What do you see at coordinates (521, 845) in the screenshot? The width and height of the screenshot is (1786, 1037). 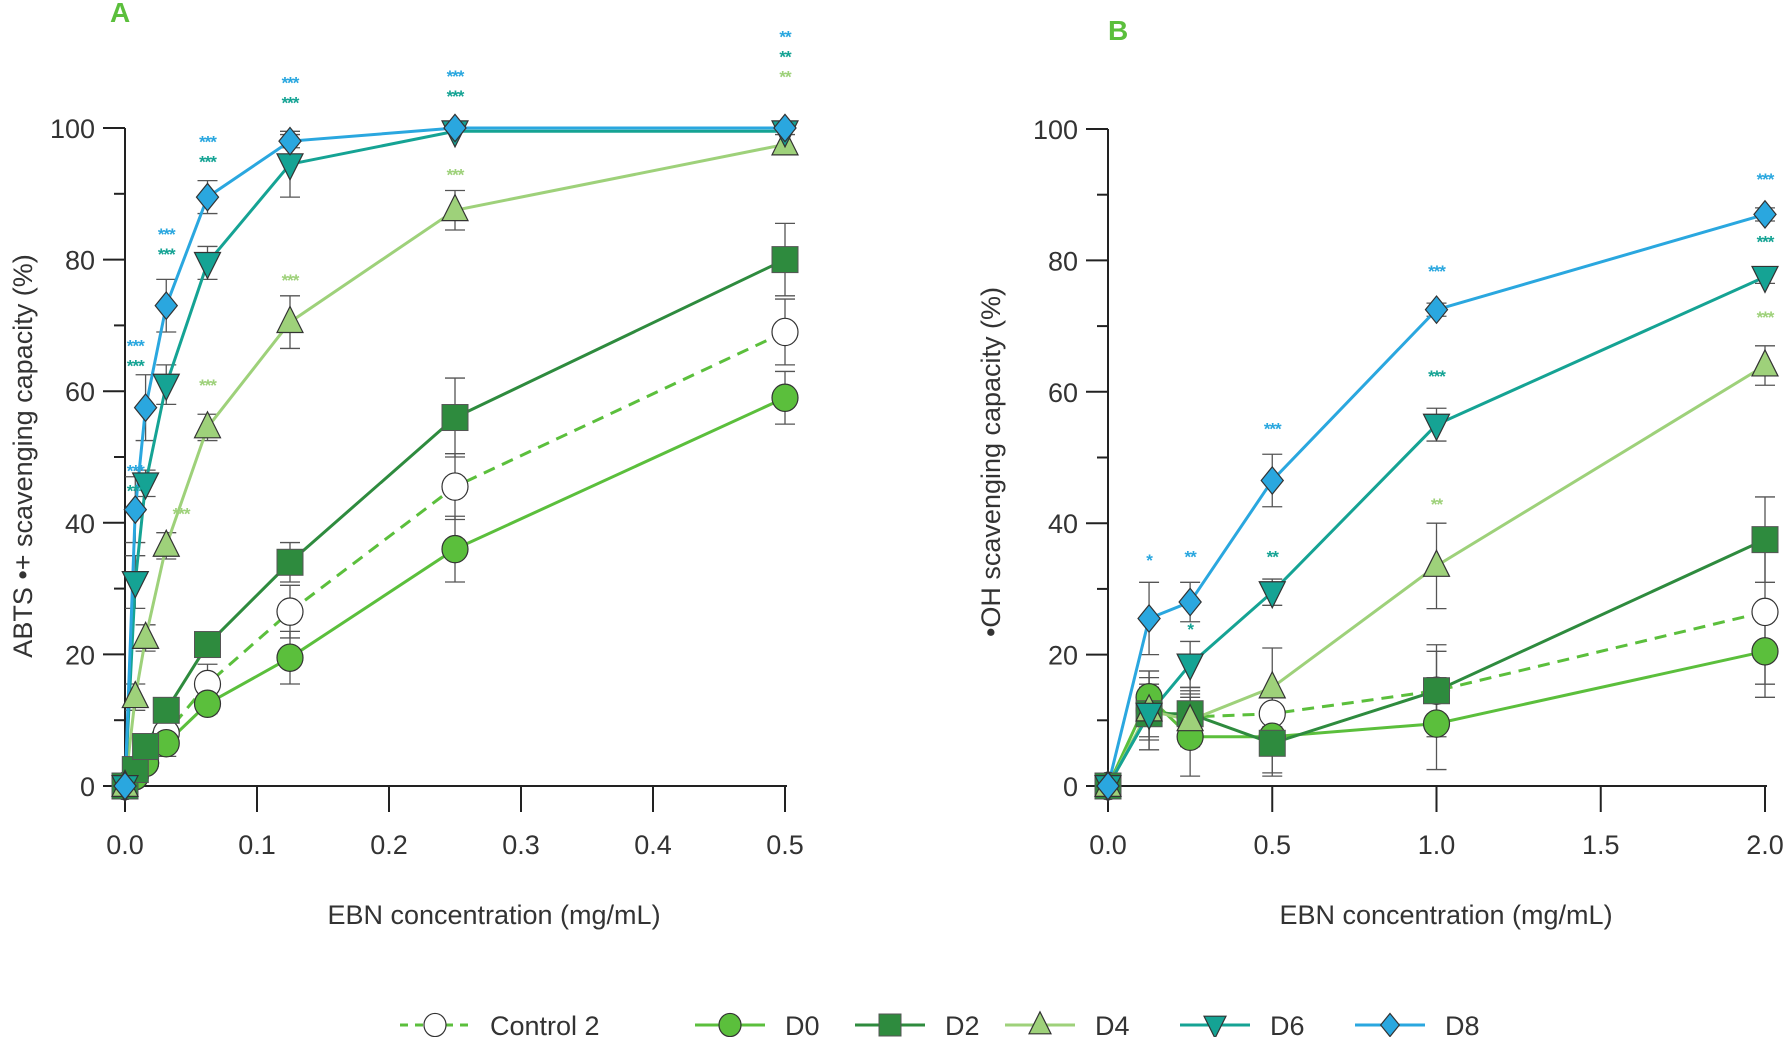 I see `x-tick-label: 0.3` at bounding box center [521, 845].